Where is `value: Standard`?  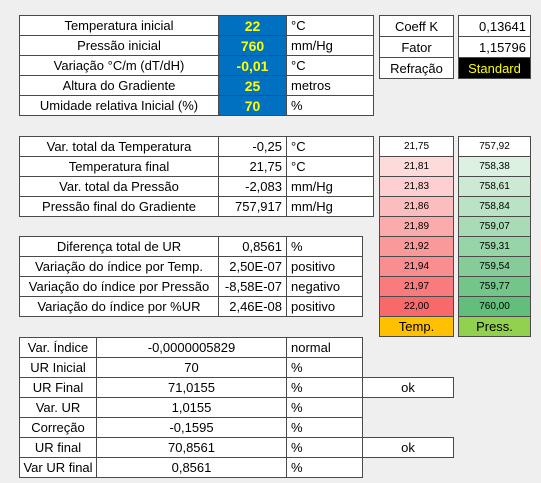 value: Standard is located at coordinates (494, 68).